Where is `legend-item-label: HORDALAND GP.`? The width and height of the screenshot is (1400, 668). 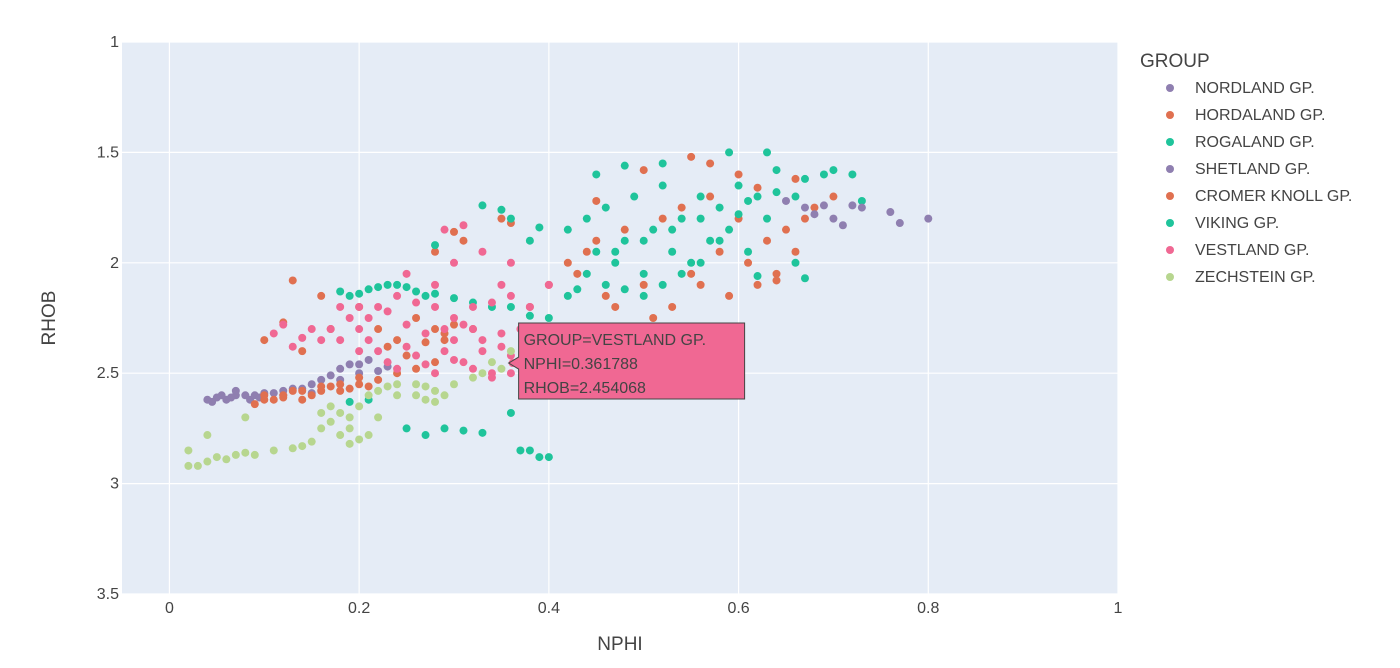 legend-item-label: HORDALAND GP. is located at coordinates (1260, 115).